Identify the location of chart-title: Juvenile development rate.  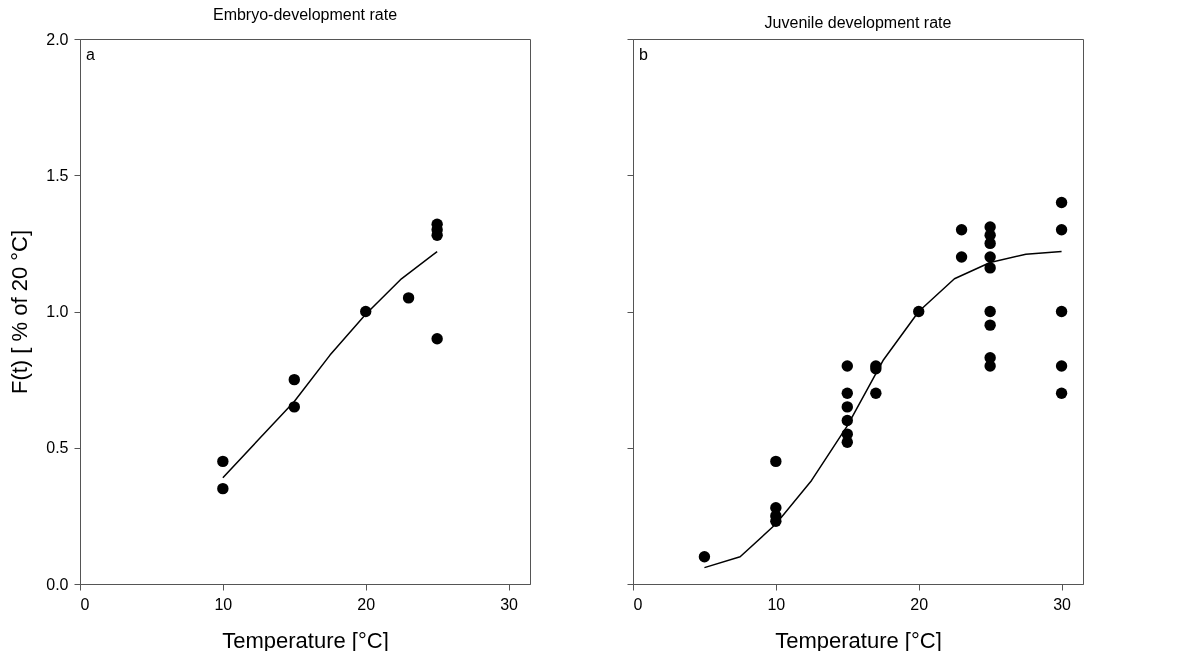
(858, 22).